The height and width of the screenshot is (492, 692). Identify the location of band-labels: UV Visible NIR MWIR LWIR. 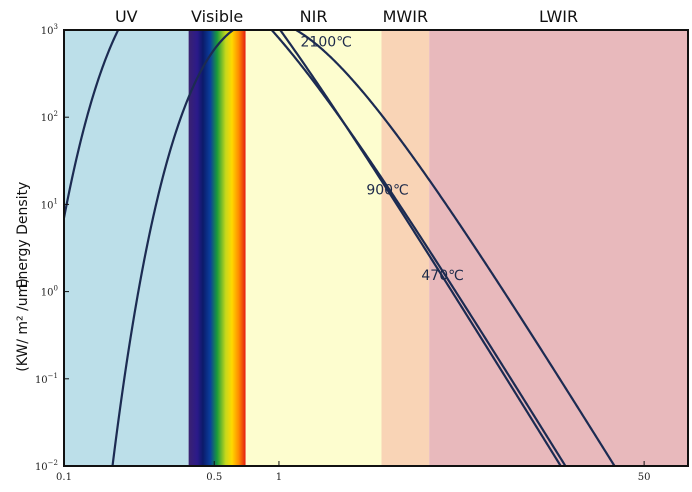
(346, 16).